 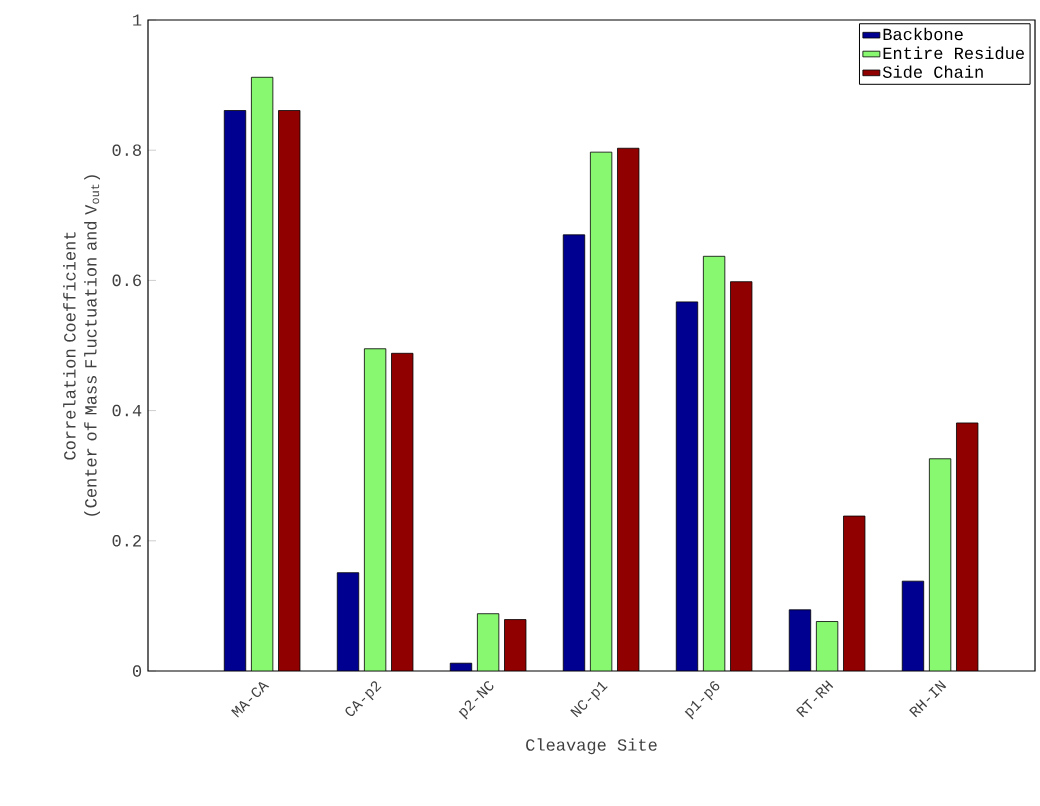 What do you see at coordinates (137, 20) in the screenshot?
I see `y-tick-label: 1` at bounding box center [137, 20].